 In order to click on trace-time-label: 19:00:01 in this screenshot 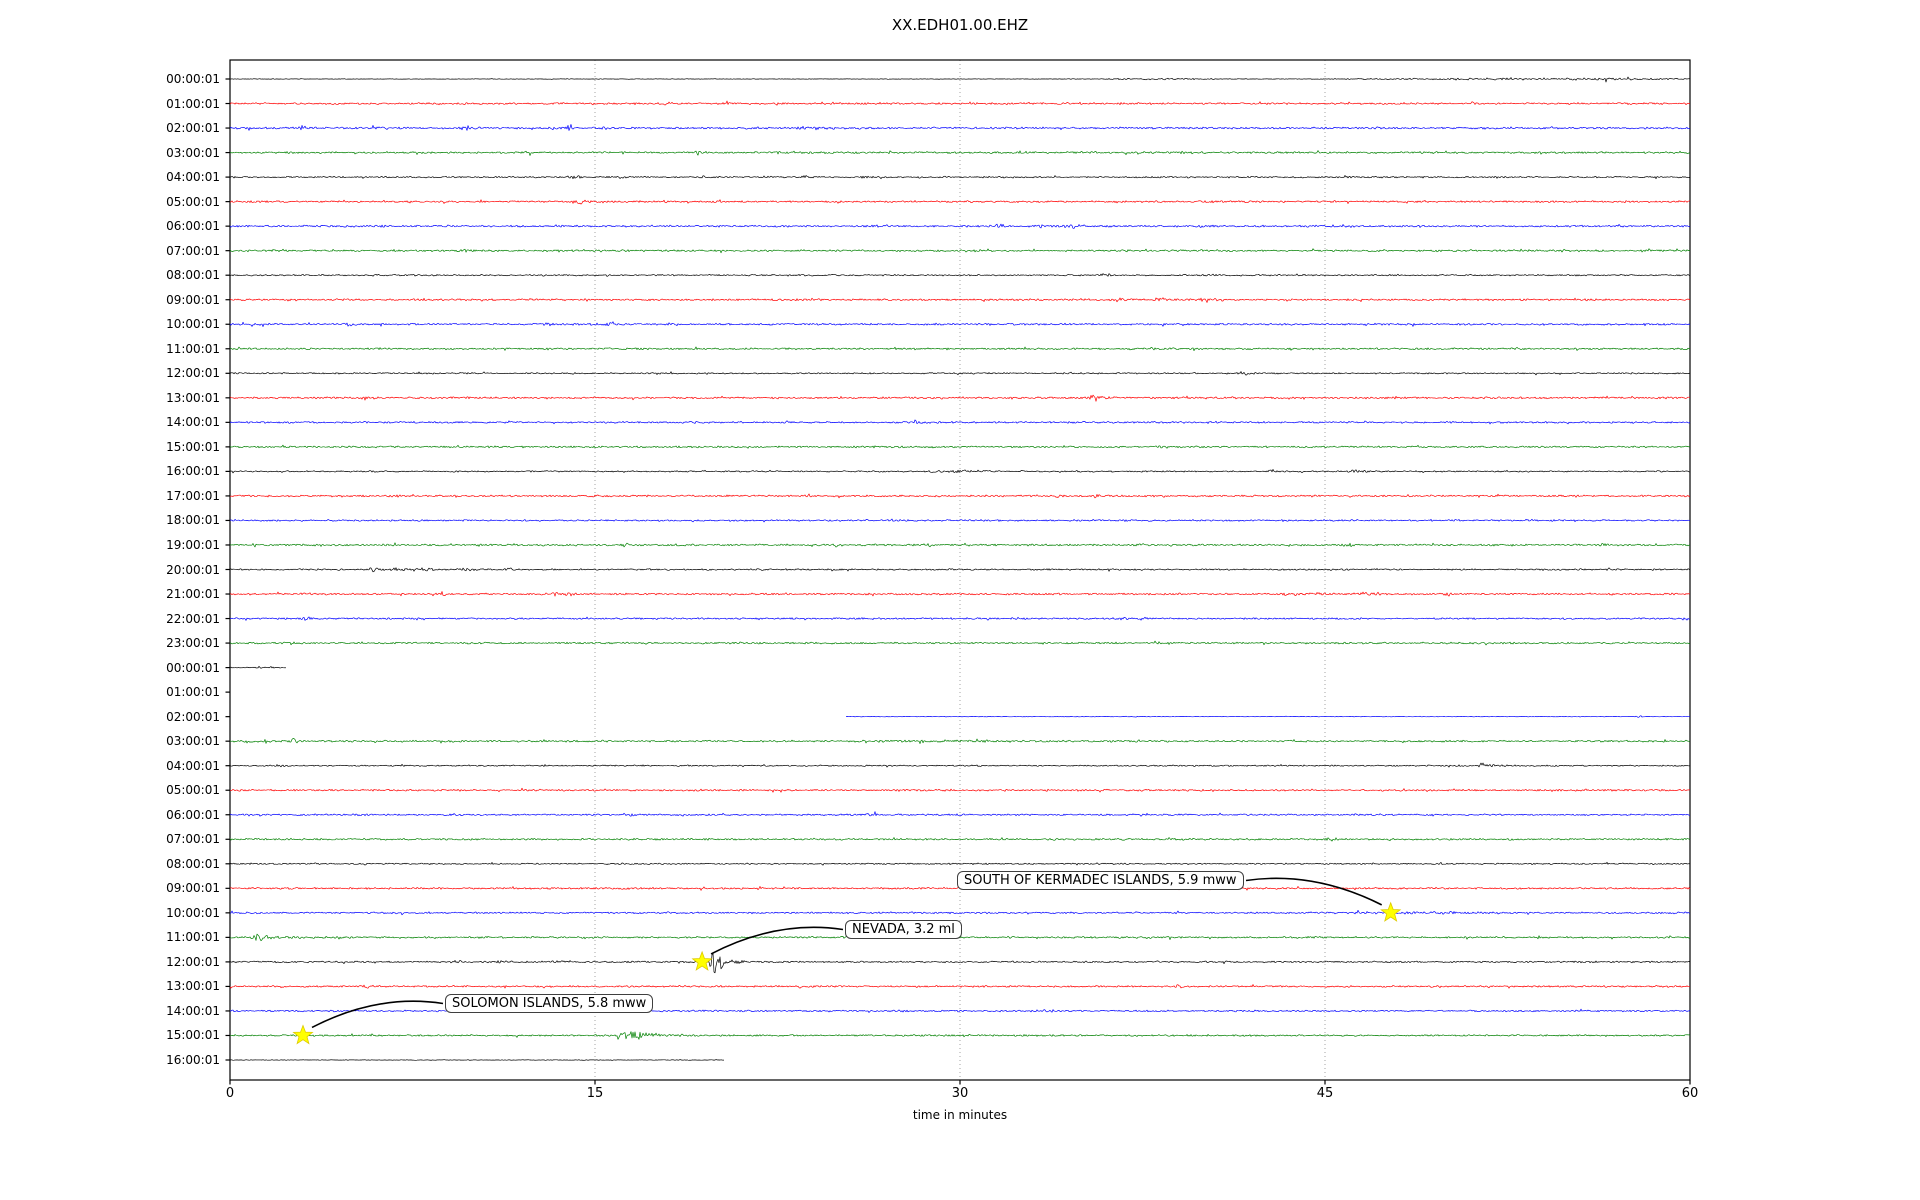, I will do `click(193, 544)`.